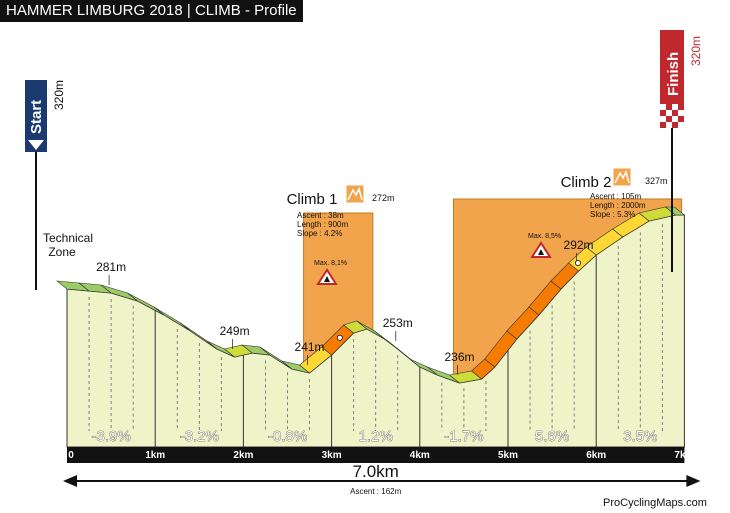 This screenshot has height=513, width=730. I want to click on climb-slope: Slope : 5.3%, so click(612, 214).